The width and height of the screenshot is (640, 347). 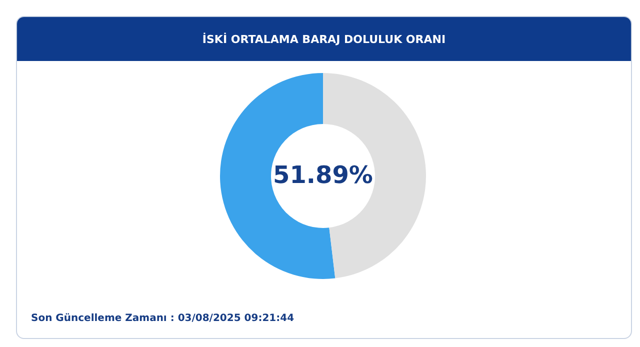 I want to click on chart-title: İSKİ ORTALAMA BARAJ DOLULUK ORANI, so click(x=324, y=39).